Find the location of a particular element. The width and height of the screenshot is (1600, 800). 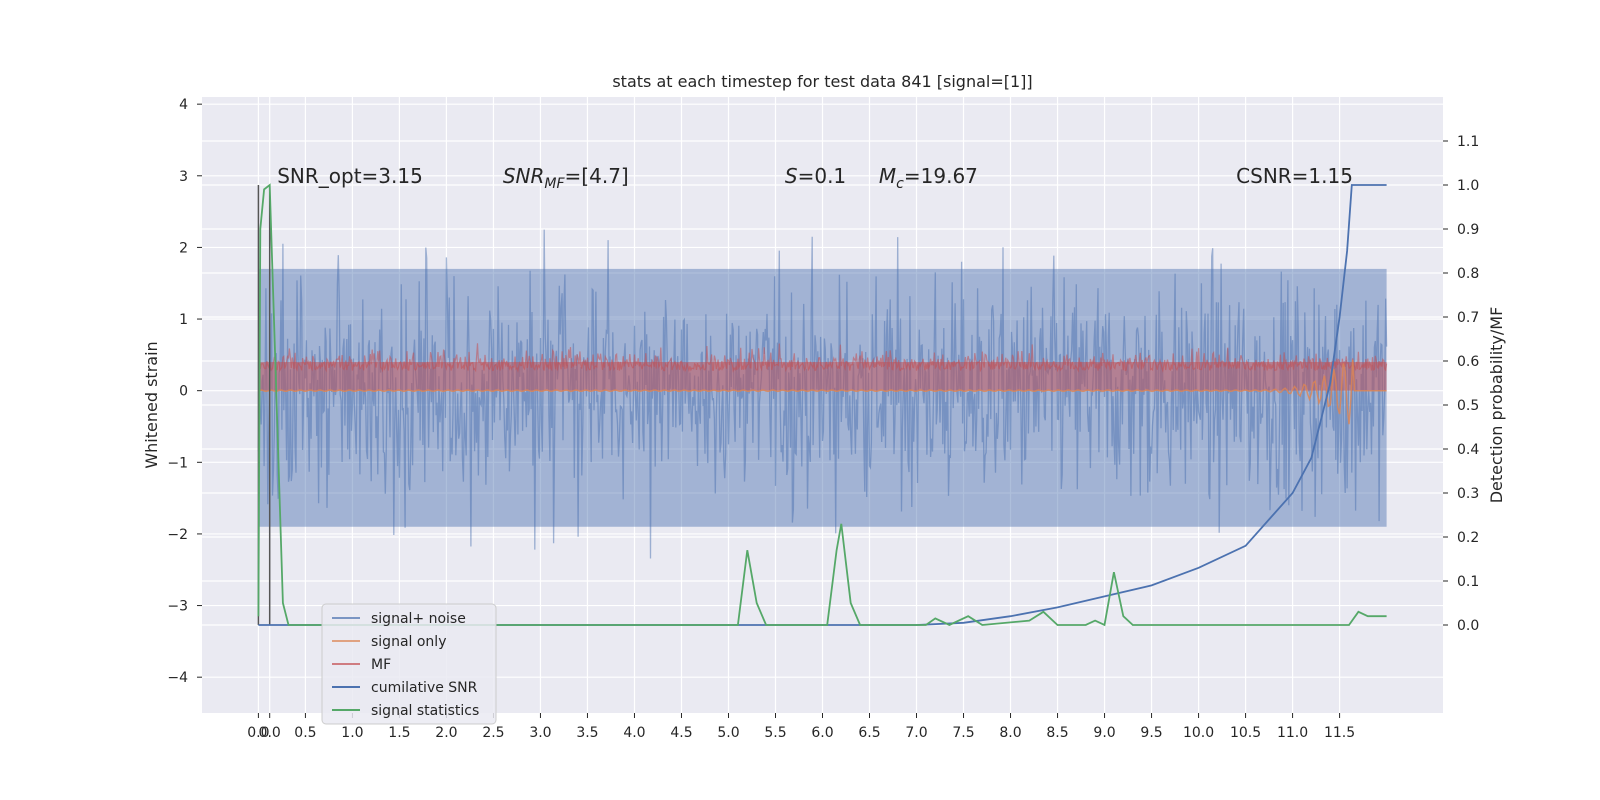

annotation-snr-opt: SNR_opt=3.15 is located at coordinates (350, 176).